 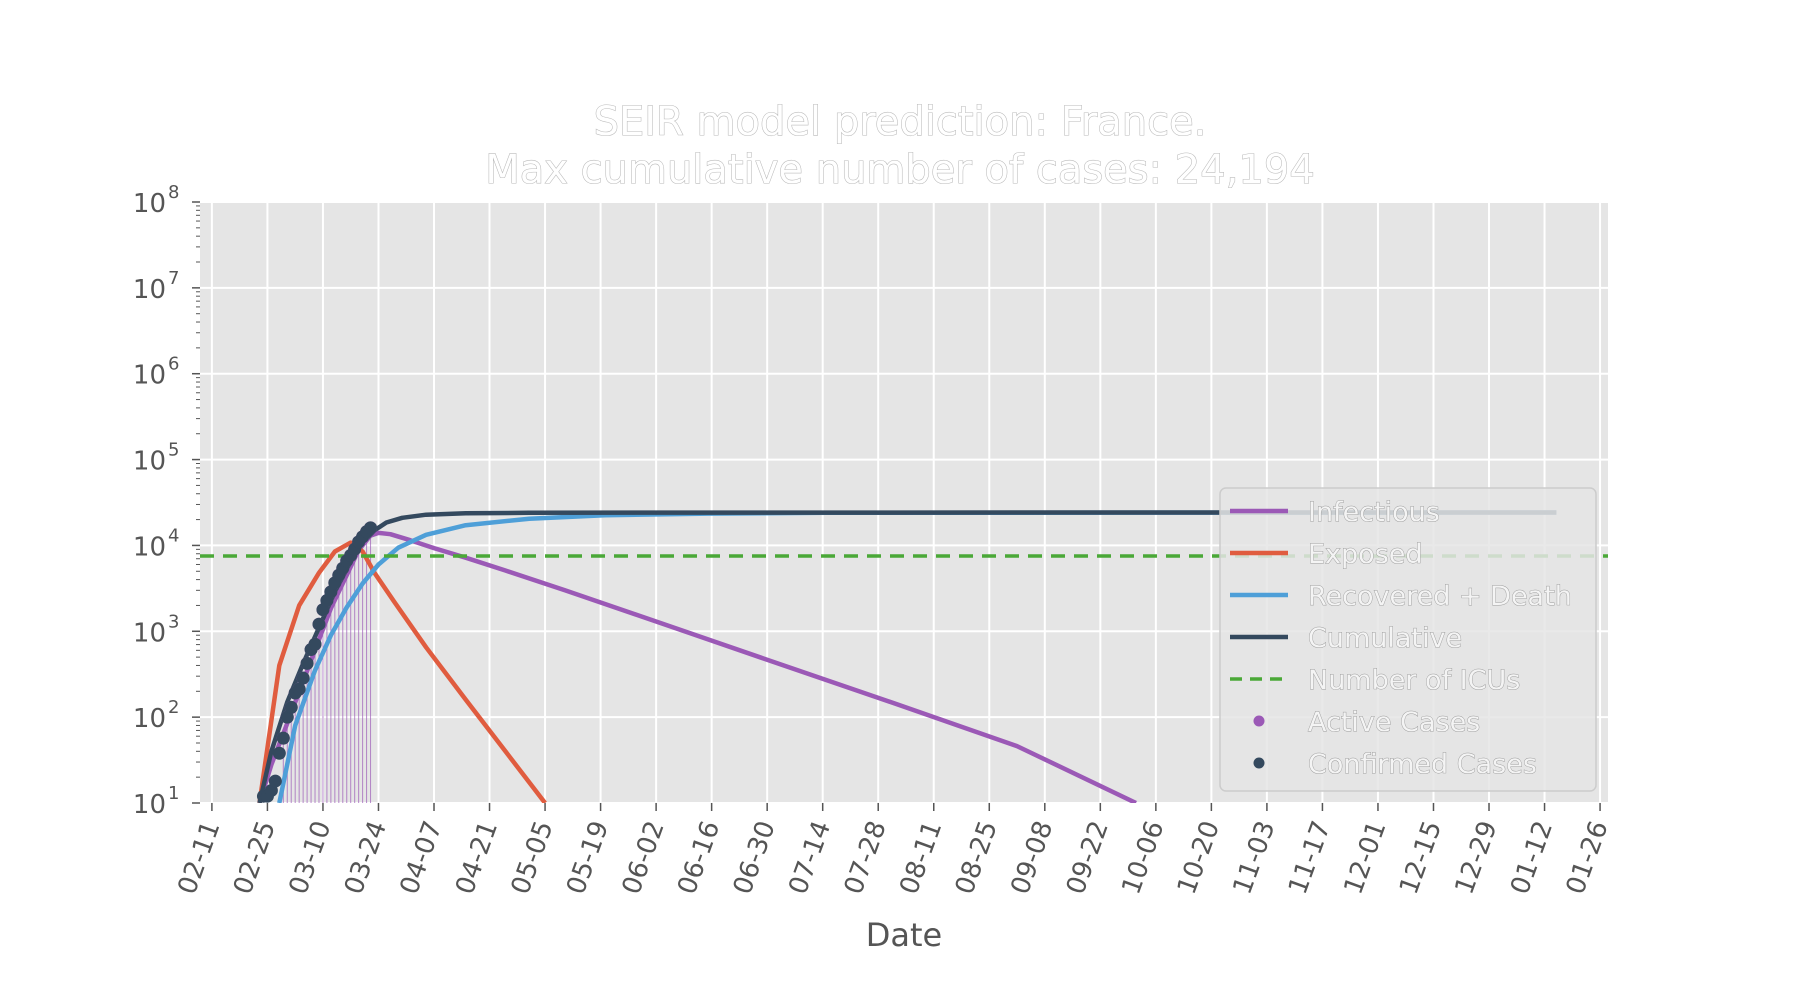 What do you see at coordinates (644, 857) in the screenshot?
I see `x-tick-label: 06-02` at bounding box center [644, 857].